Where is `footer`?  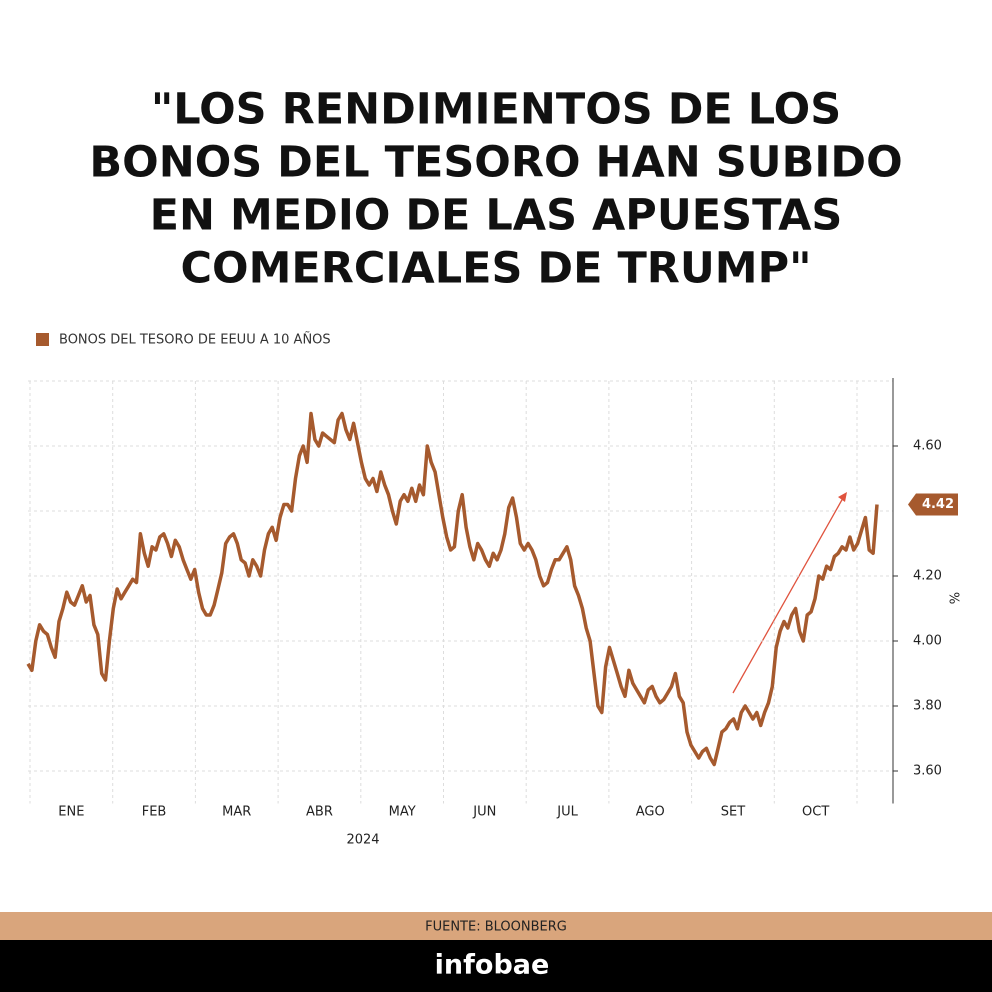
footer is located at coordinates (496, 966).